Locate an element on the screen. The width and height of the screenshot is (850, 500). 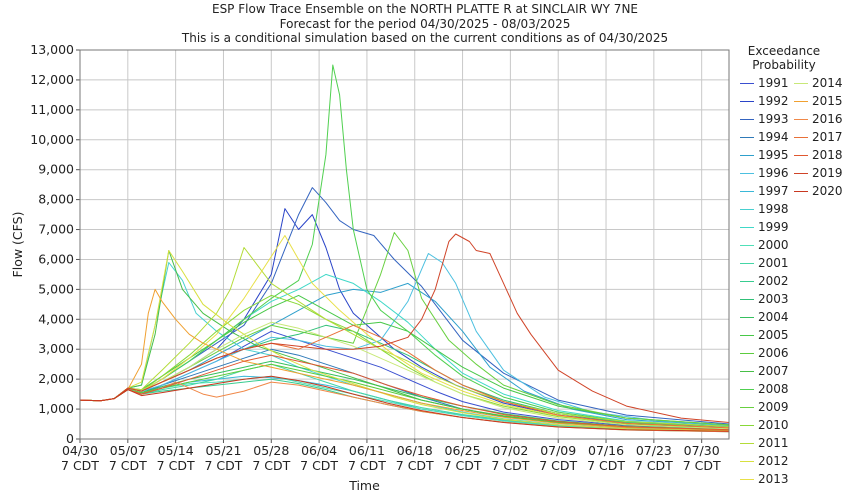
legend-item-2001: 2001 is located at coordinates (764, 263).